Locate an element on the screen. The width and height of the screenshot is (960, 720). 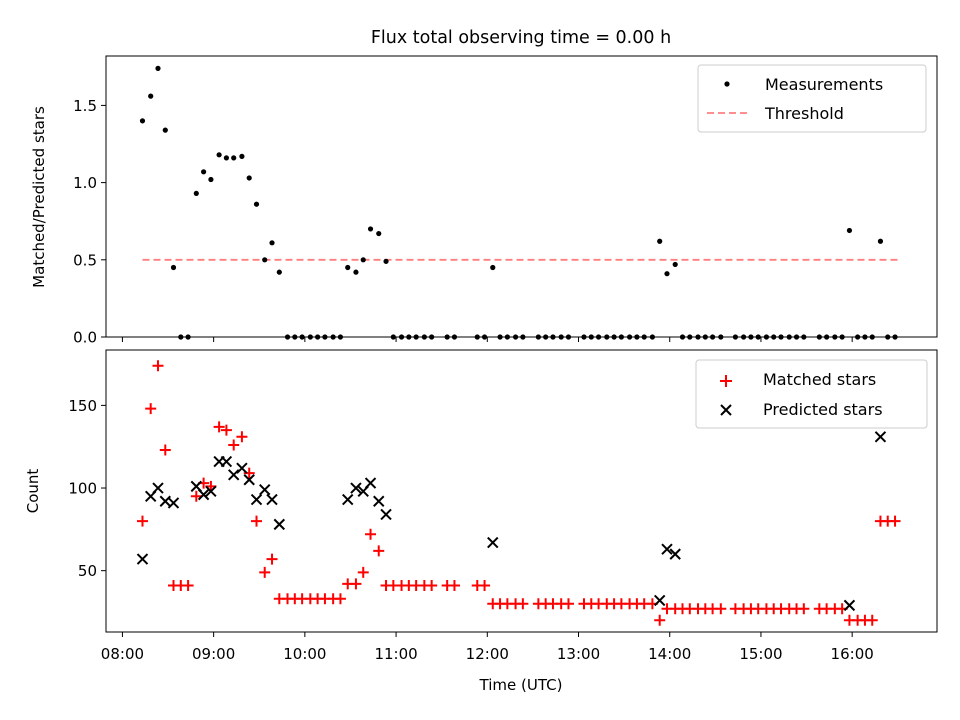
x-tick-label: 14:00 is located at coordinates (669, 654).